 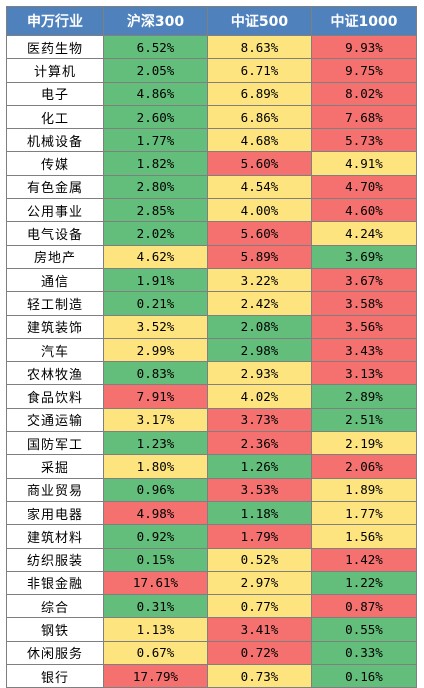 I want to click on zz500-weight-cell: 4.00%, so click(x=259, y=210).